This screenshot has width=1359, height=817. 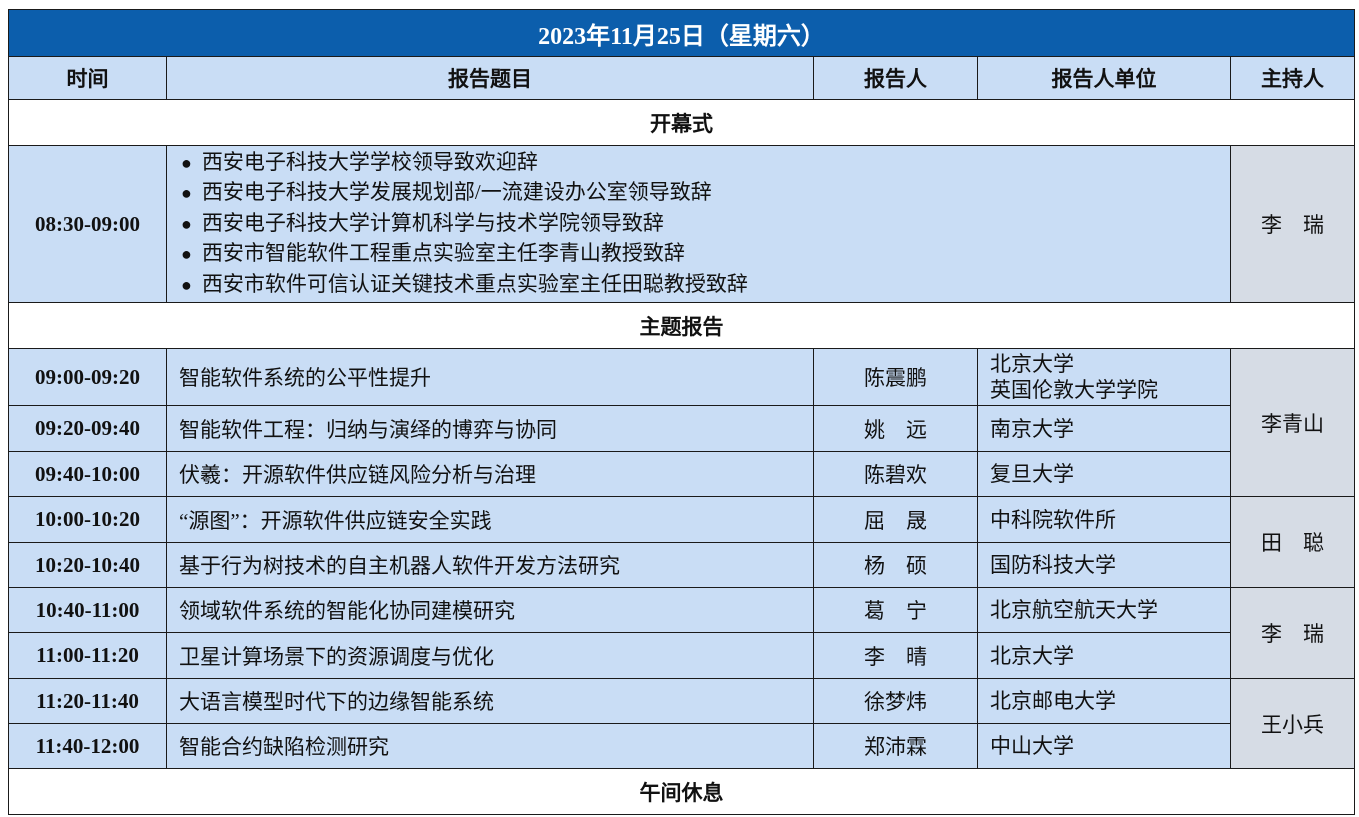 What do you see at coordinates (895, 474) in the screenshot?
I see `talk-speaker: 陈碧欢` at bounding box center [895, 474].